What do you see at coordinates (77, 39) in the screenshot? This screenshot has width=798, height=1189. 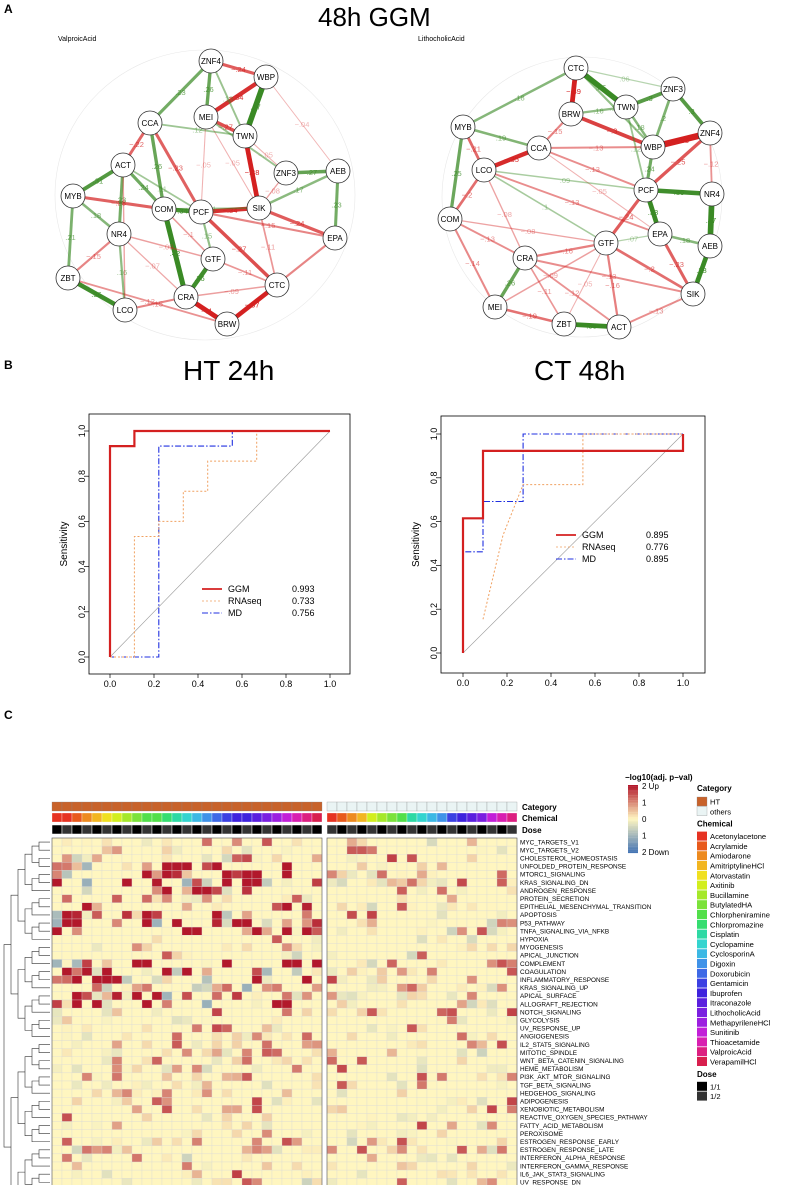 I see `network-1-label: ValproicAcid` at bounding box center [77, 39].